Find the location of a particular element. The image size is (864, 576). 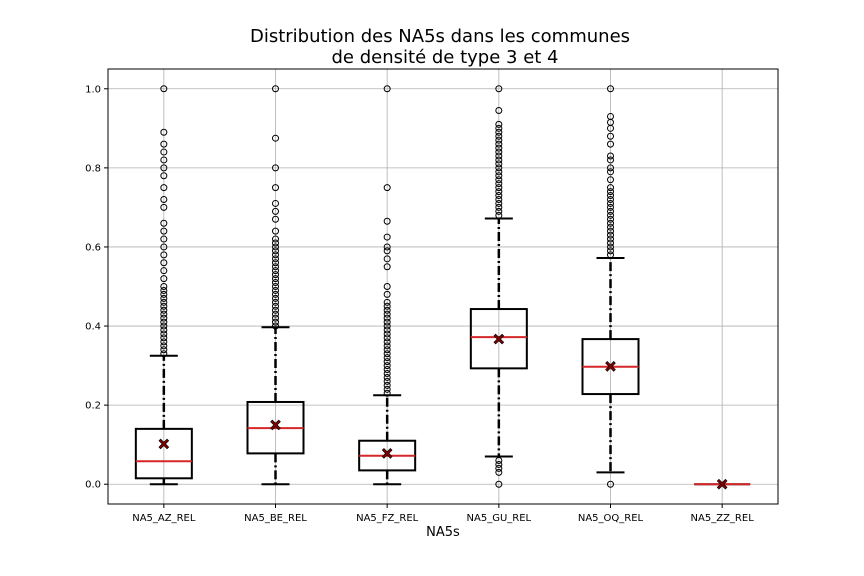

y-tick-label: 0.0 is located at coordinates (93, 485).